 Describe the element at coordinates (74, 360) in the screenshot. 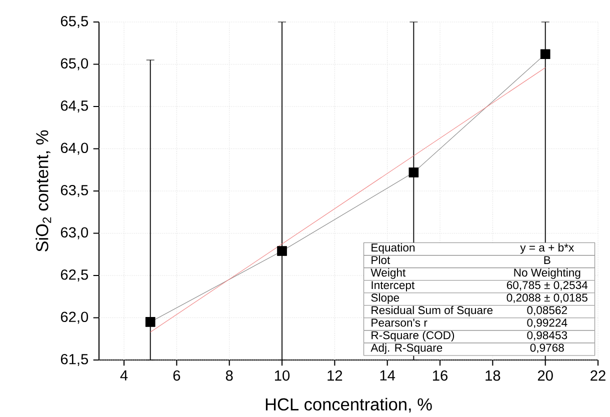

I see `y-tick-label: 61,5` at that location.